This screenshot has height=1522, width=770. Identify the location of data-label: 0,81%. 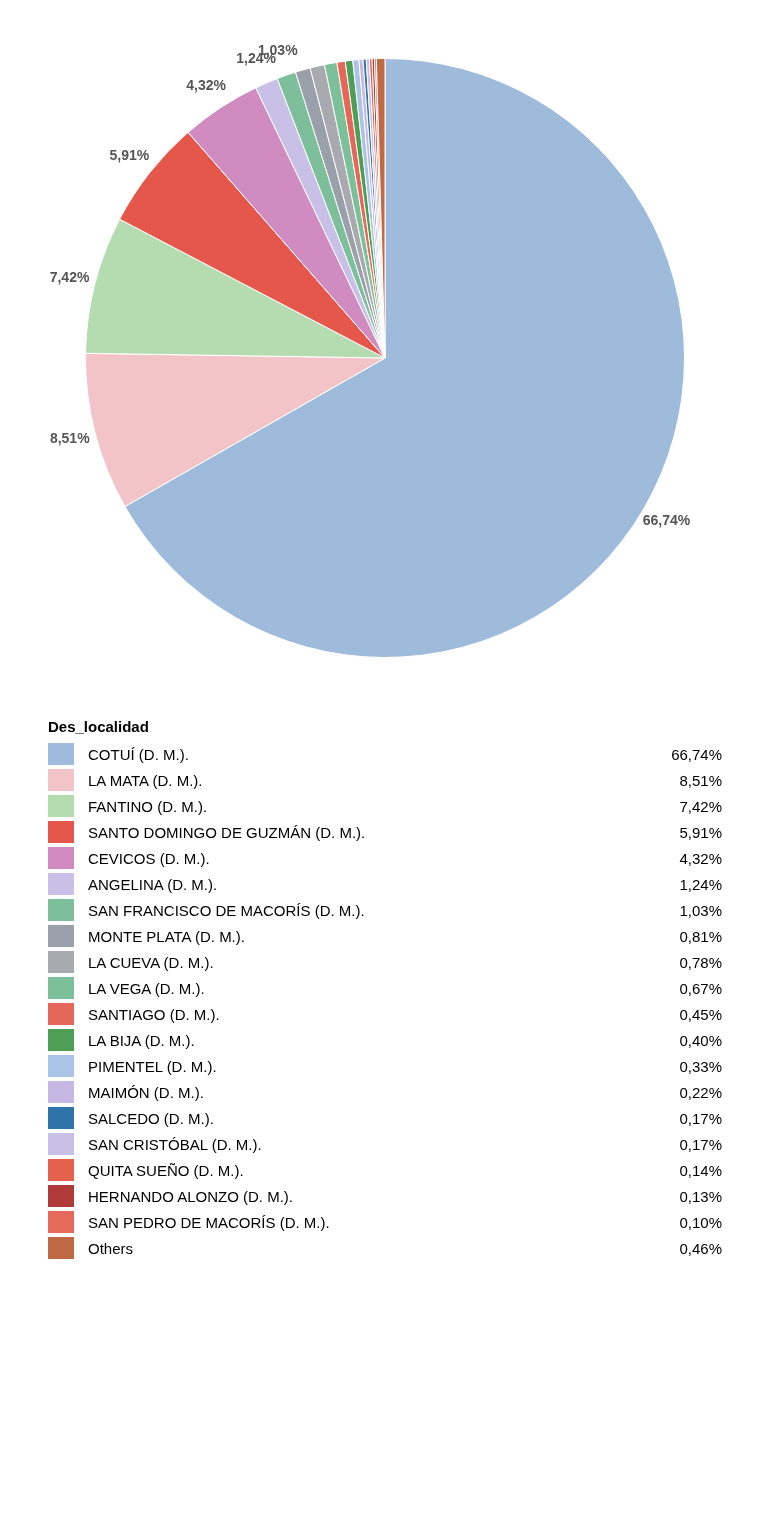
(700, 936).